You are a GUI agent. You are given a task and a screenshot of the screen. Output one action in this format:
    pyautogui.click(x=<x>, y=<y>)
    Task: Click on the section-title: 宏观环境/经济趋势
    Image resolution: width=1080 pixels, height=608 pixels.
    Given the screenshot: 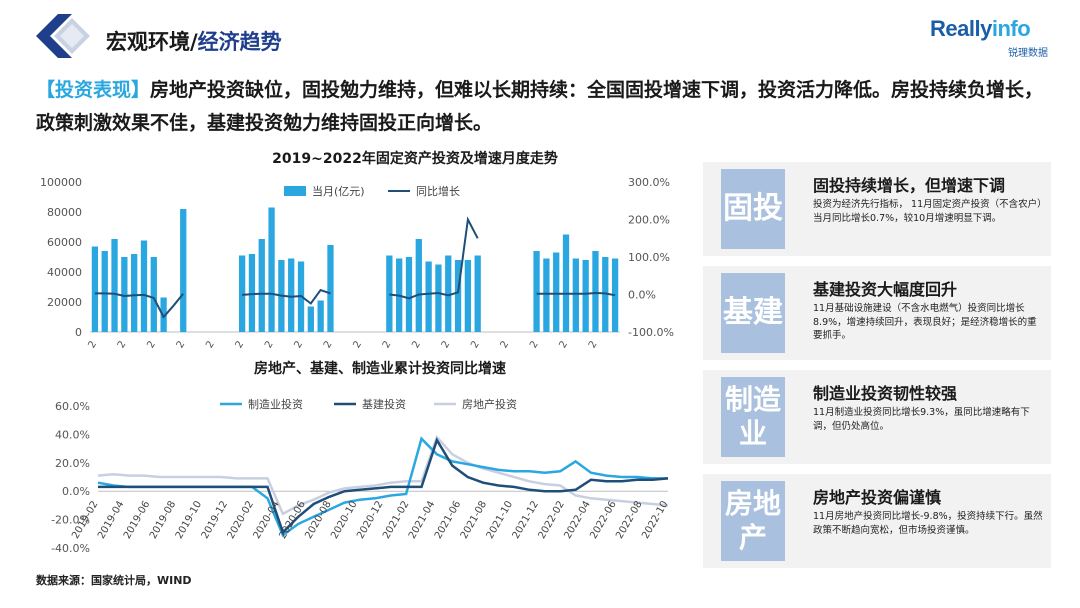 What is the action you would take?
    pyautogui.click(x=194, y=41)
    